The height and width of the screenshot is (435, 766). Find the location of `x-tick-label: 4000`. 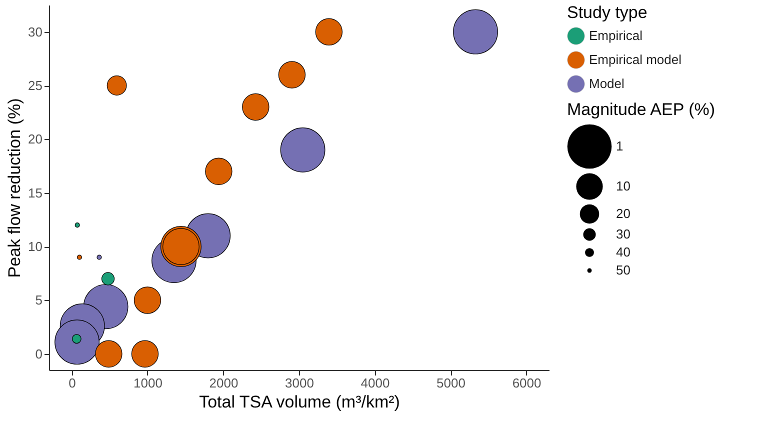

x-tick-label: 4000 is located at coordinates (375, 383).